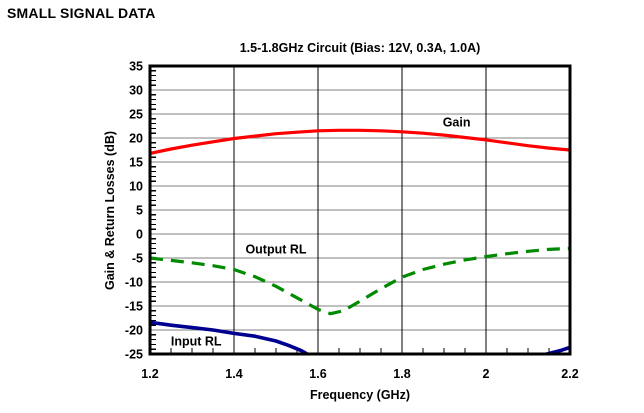  What do you see at coordinates (317, 374) in the screenshot?
I see `x-tick-label: 1.6` at bounding box center [317, 374].